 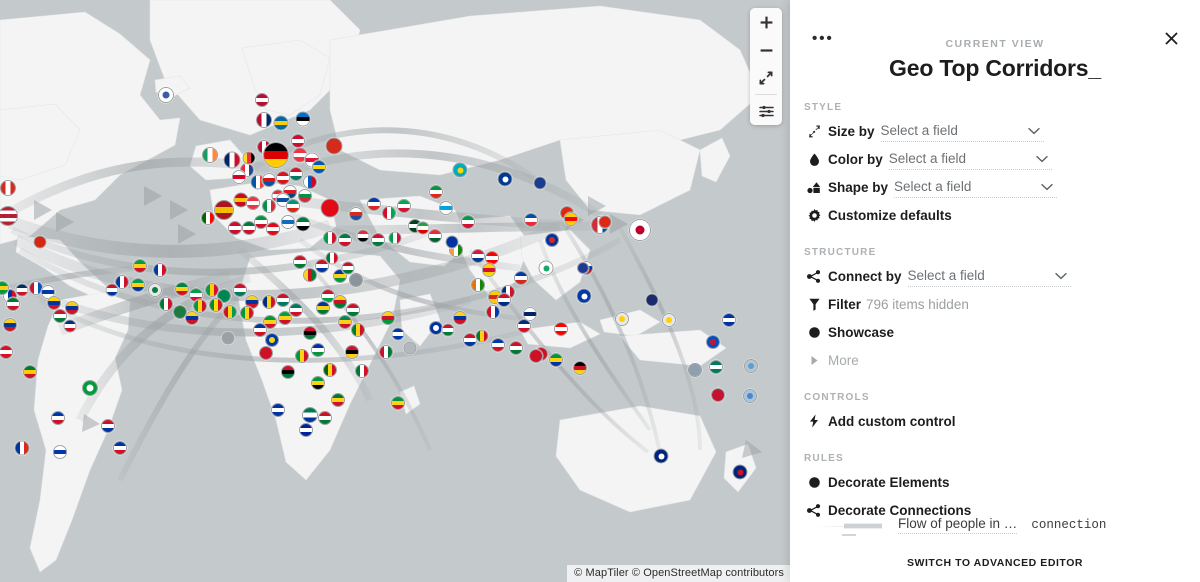 I want to click on sliders-icon, so click(x=766, y=111).